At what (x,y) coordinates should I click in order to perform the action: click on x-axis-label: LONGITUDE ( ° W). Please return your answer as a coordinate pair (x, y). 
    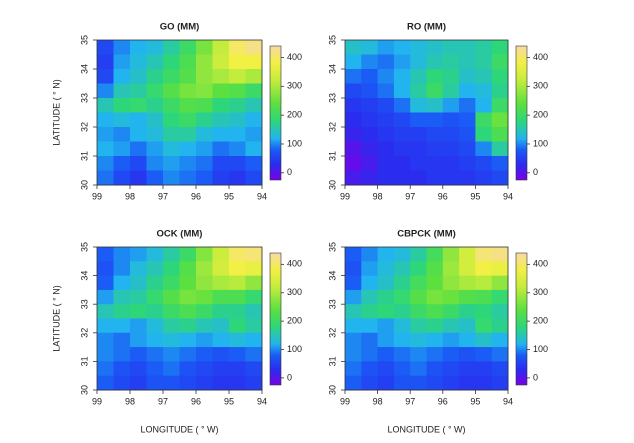
    Looking at the image, I should click on (426, 429).